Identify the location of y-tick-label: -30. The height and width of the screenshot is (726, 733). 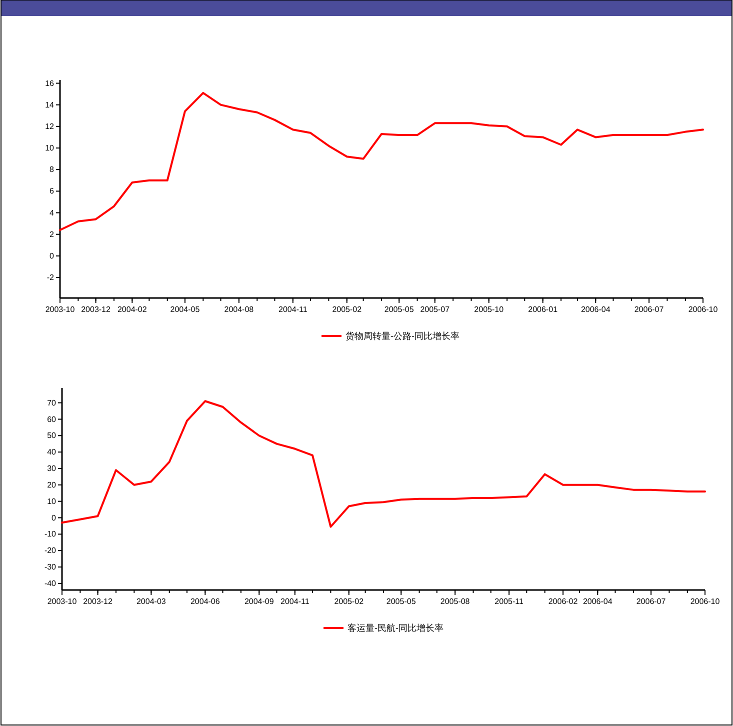
(50, 567).